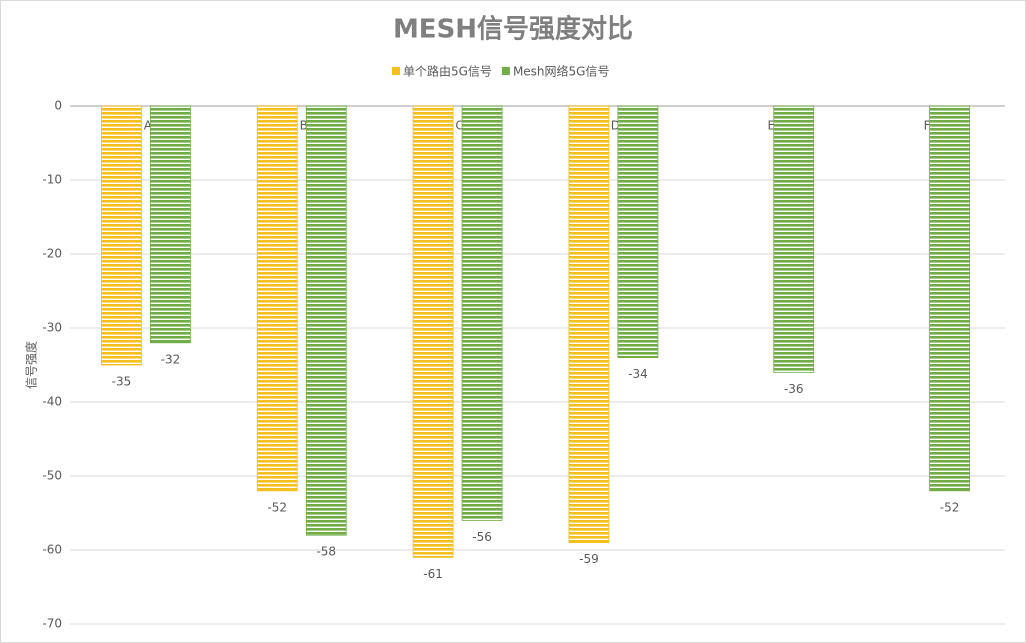 Image resolution: width=1026 pixels, height=643 pixels. What do you see at coordinates (771, 126) in the screenshot?
I see `x-tick-label: E` at bounding box center [771, 126].